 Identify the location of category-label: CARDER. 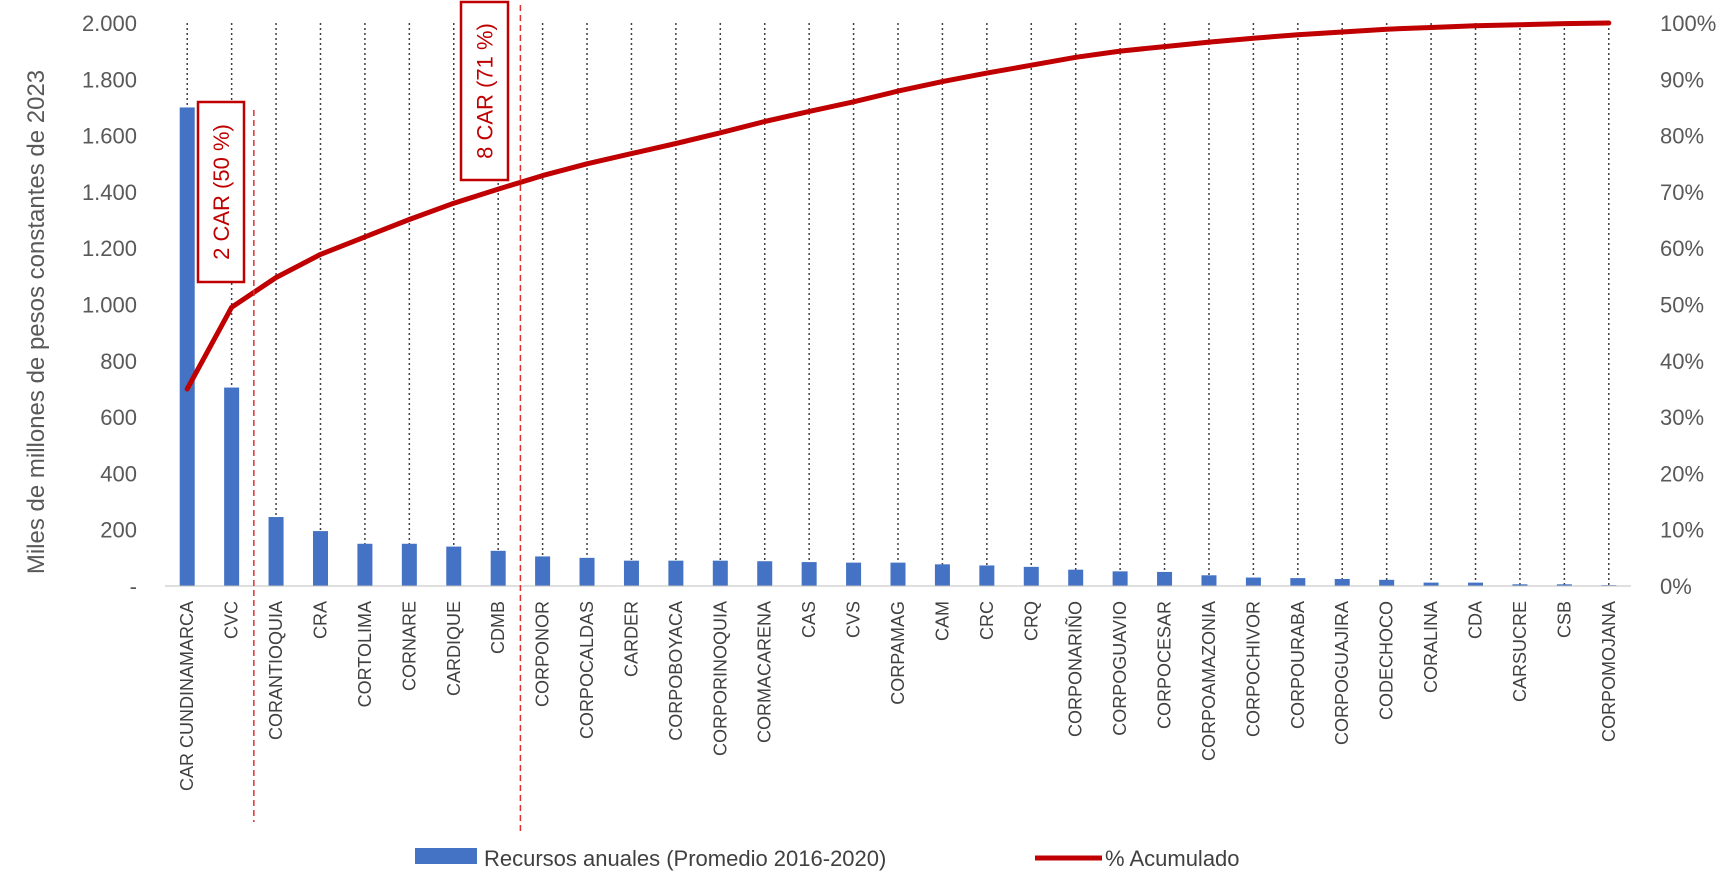
(631, 639).